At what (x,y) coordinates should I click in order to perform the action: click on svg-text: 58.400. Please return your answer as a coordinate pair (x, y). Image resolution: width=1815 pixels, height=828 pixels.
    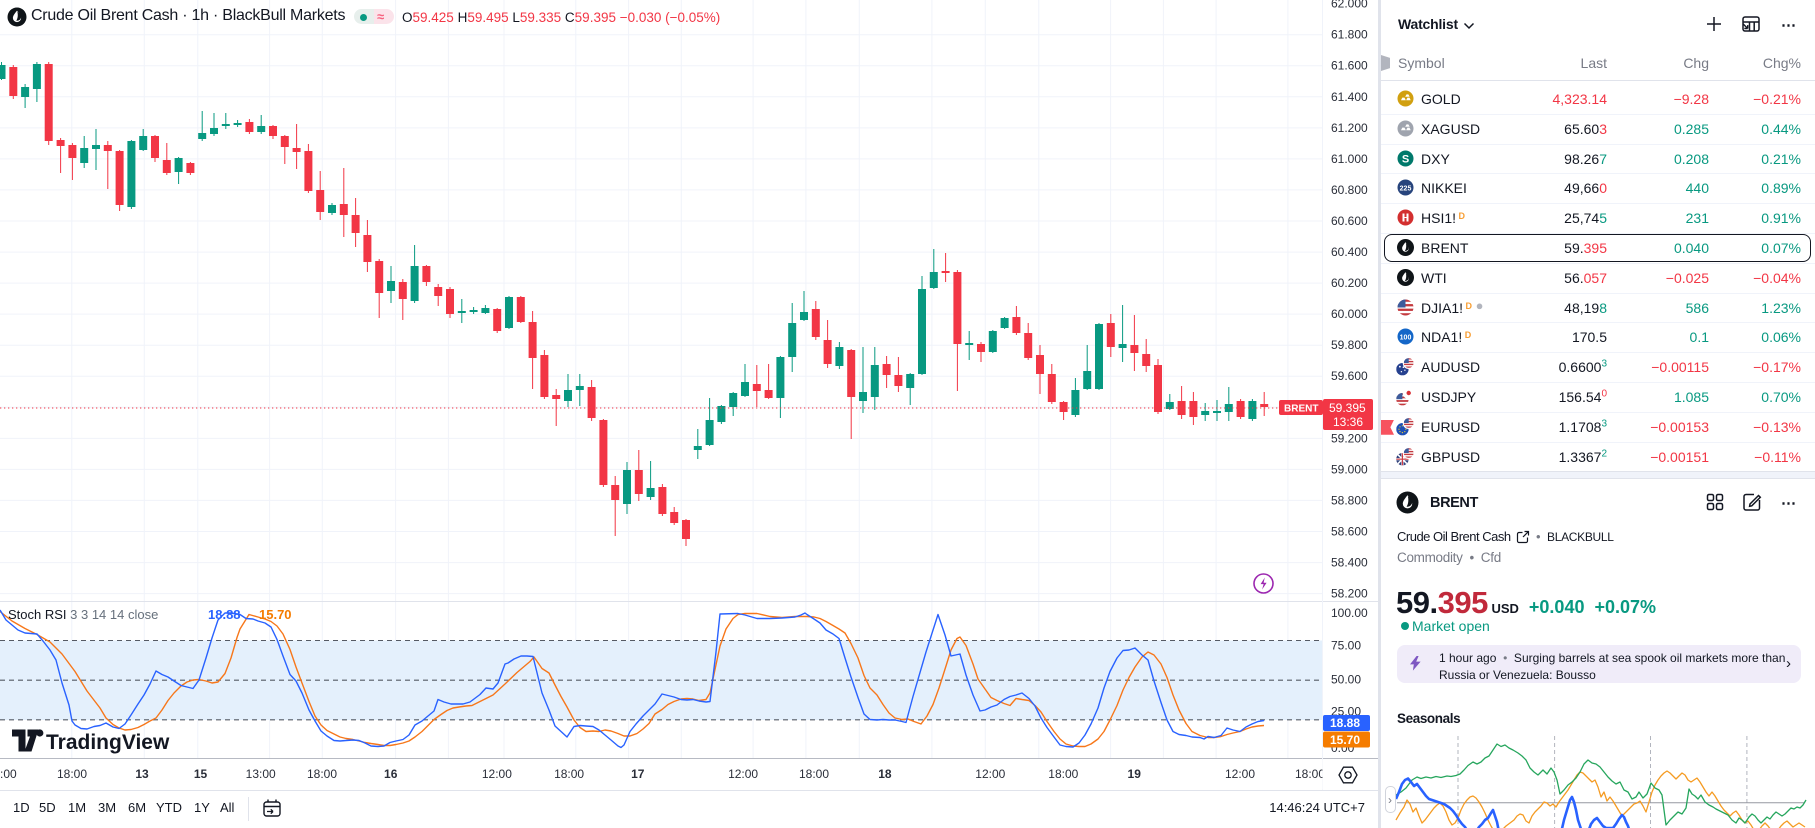
    Looking at the image, I should click on (1349, 563).